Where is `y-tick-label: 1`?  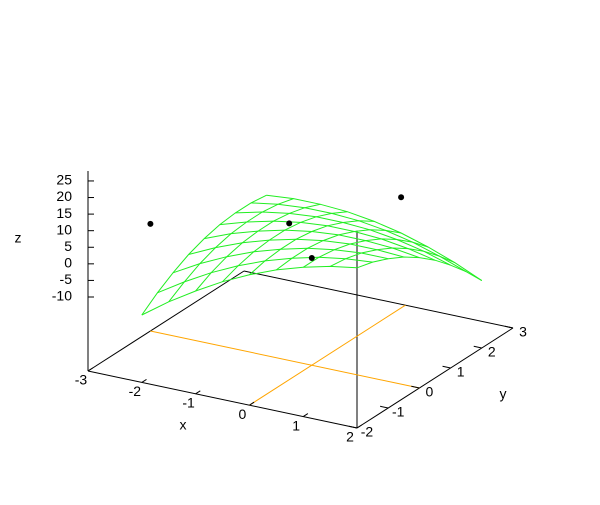
y-tick-label: 1 is located at coordinates (461, 372).